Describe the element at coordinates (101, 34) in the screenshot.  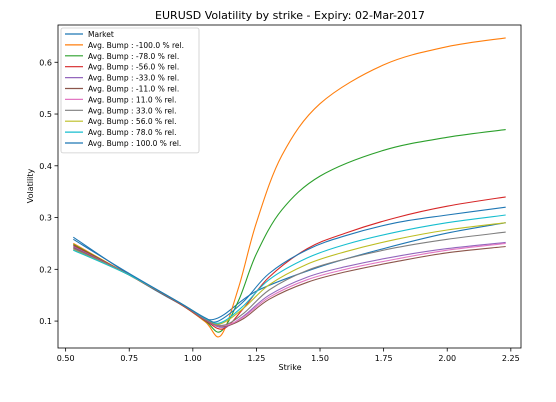
I see `legend-entry: Market` at that location.